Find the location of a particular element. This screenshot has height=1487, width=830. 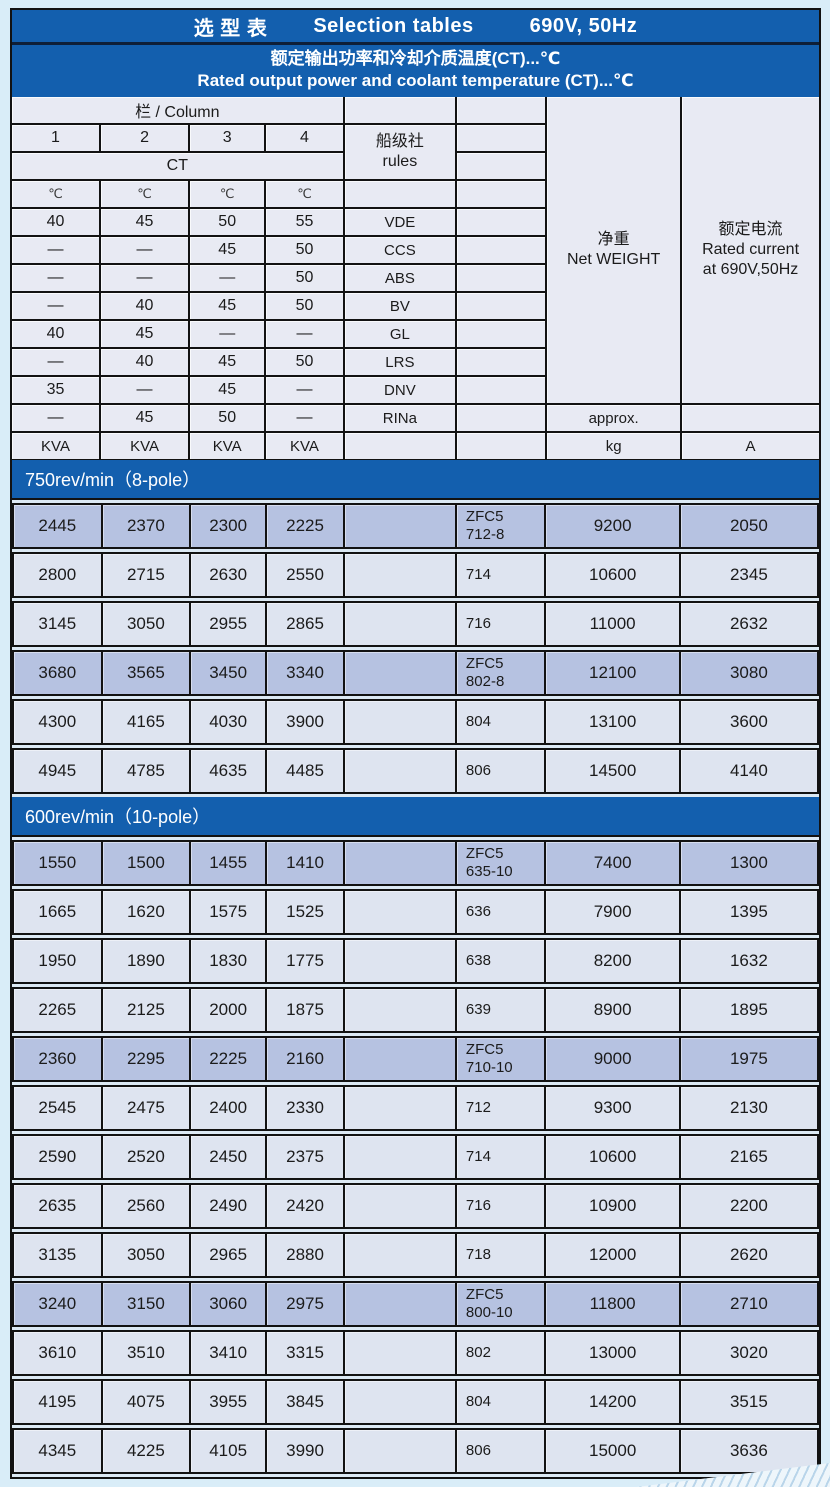

kva-cell: 1950 is located at coordinates (57, 961).